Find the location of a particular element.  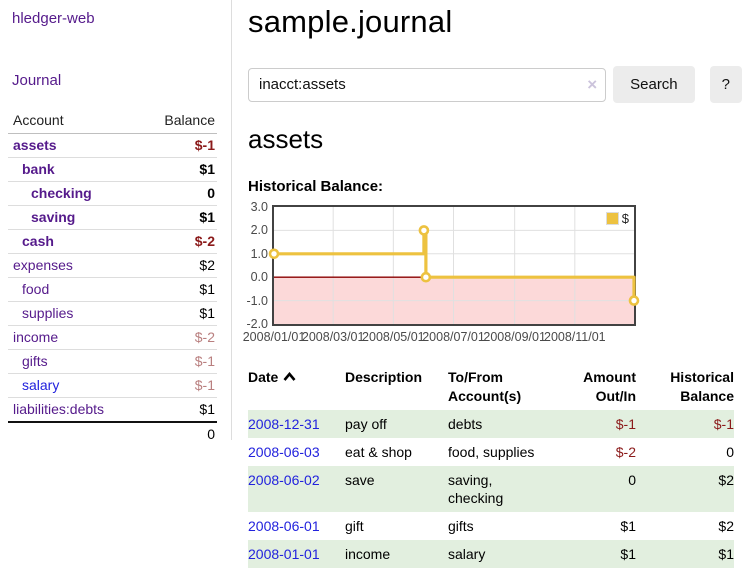

sidebar-item-journal: Journal is located at coordinates (37, 80).